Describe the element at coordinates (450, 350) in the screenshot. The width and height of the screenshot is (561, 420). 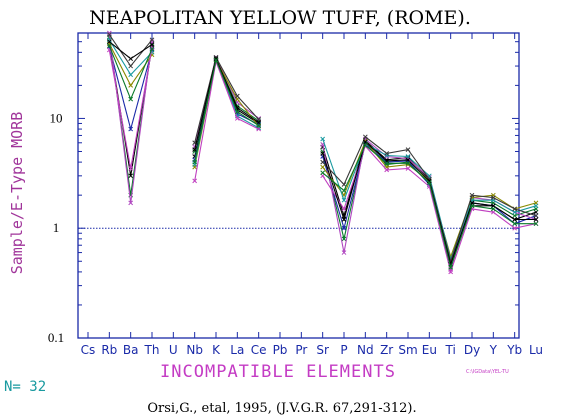
I see `x-tick-label: Ti` at that location.